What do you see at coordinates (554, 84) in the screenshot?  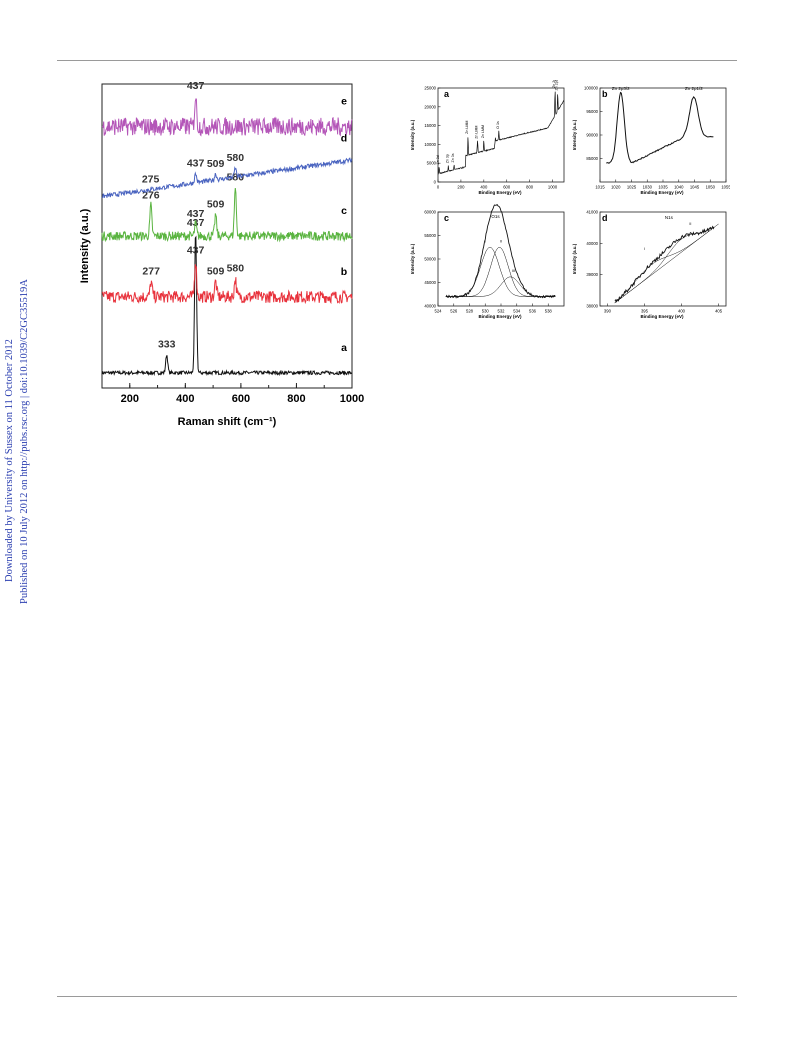 I see `xps-a-peak-label: Zn 2p3/2` at bounding box center [554, 84].